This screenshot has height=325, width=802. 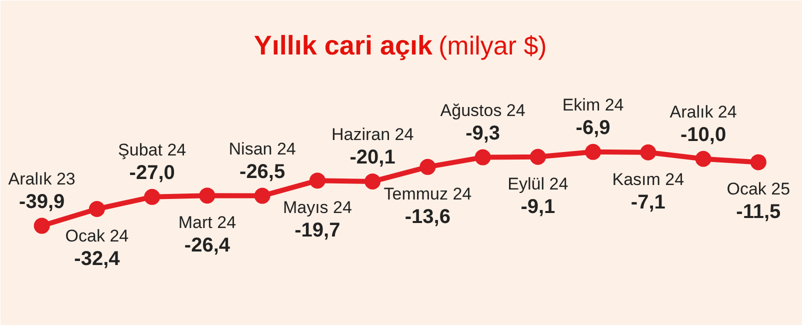 I want to click on data-label: -13,6, so click(x=427, y=217).